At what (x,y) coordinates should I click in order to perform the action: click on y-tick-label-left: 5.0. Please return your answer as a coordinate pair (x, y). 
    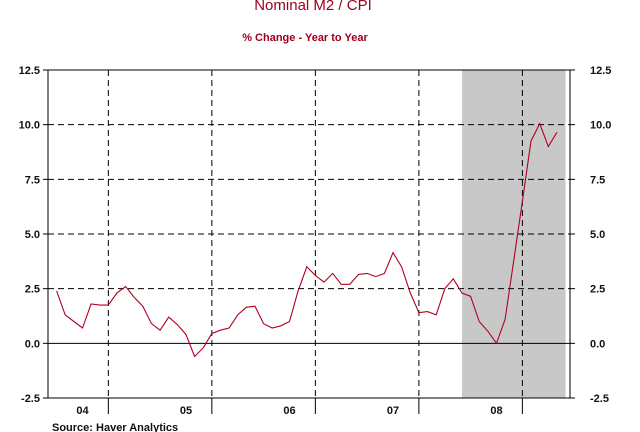
    Looking at the image, I should click on (32, 235).